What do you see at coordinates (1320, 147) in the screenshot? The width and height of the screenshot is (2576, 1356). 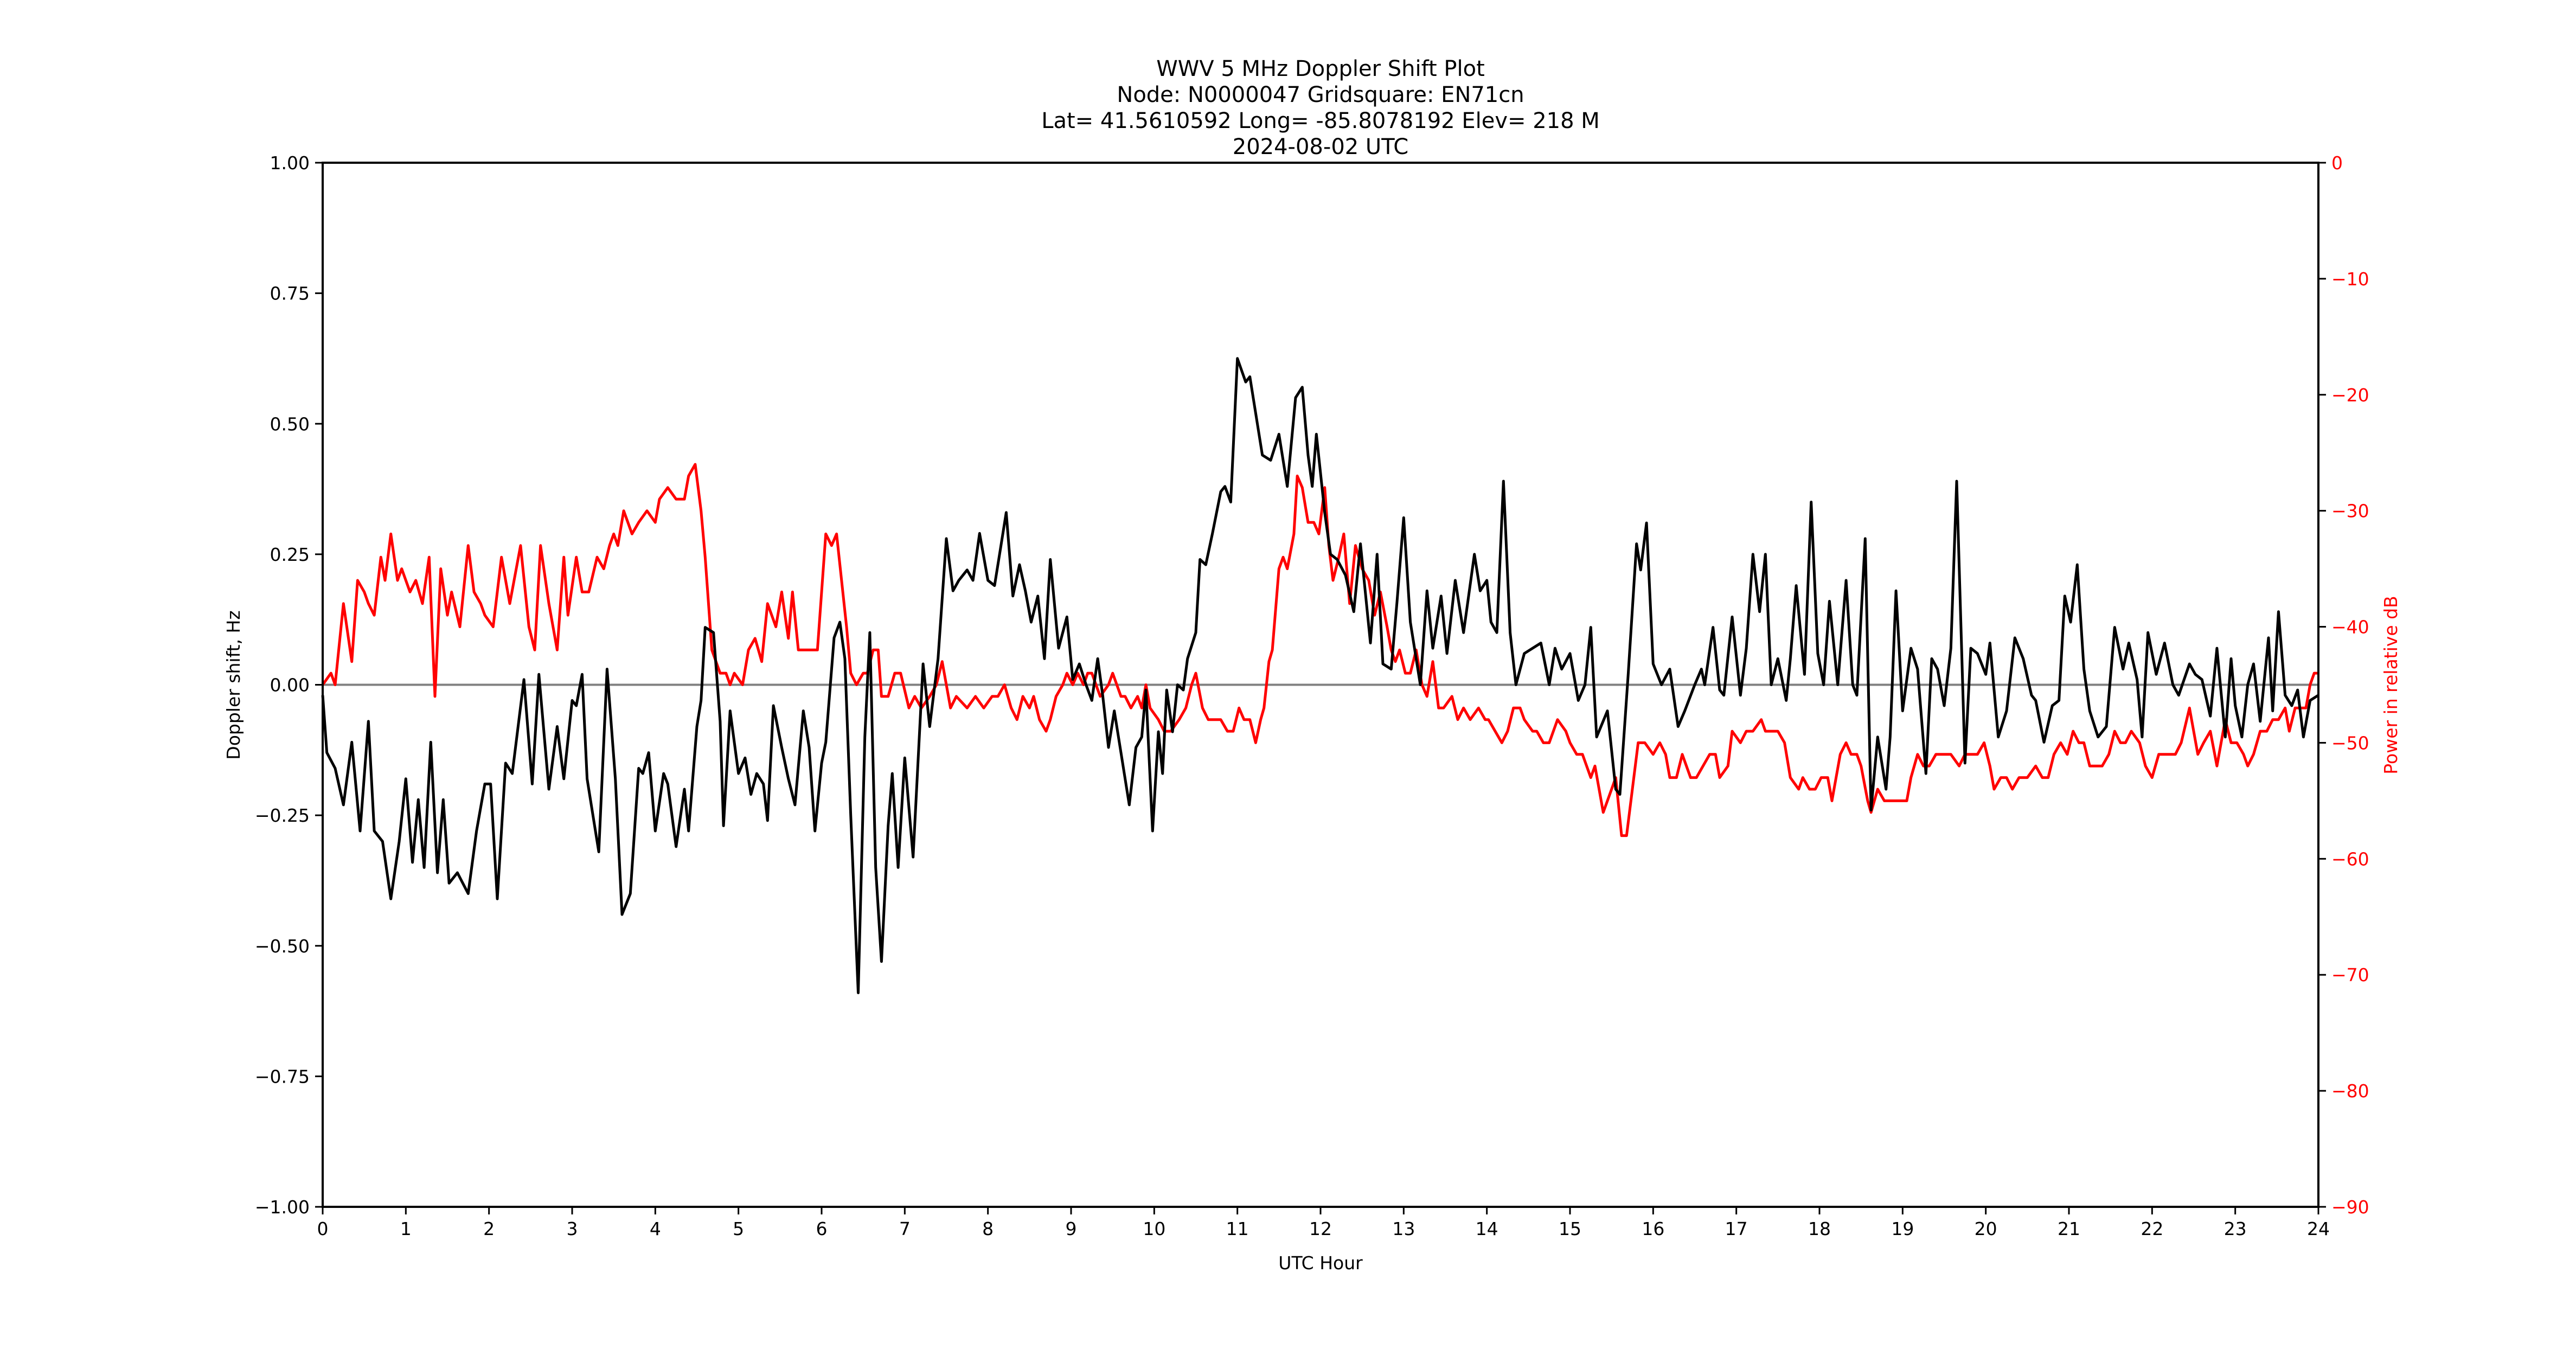 I see `chart-subtitle-date: 2024-08-02 UTC` at bounding box center [1320, 147].